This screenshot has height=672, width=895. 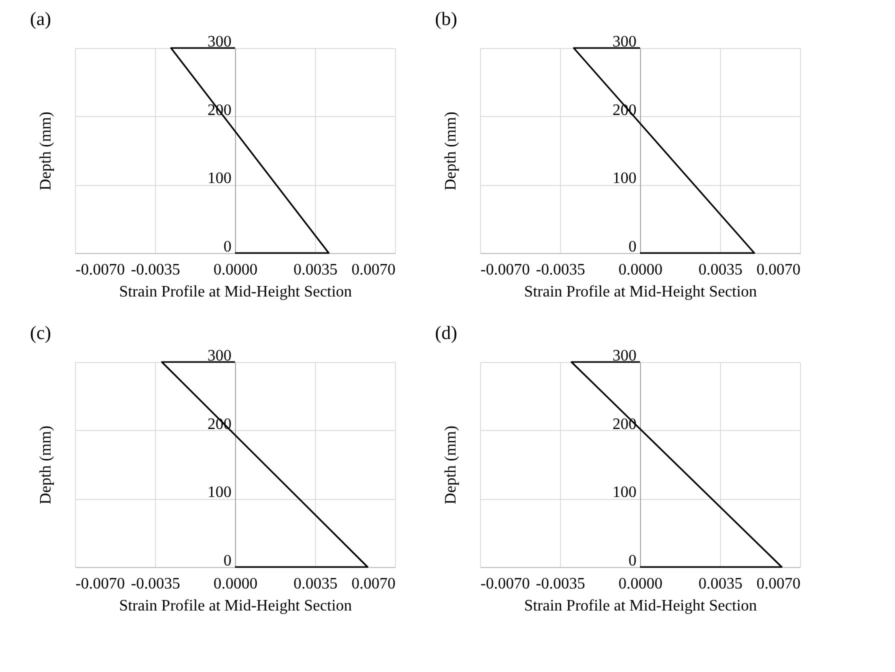 What do you see at coordinates (41, 19) in the screenshot?
I see `chart-title: (a)` at bounding box center [41, 19].